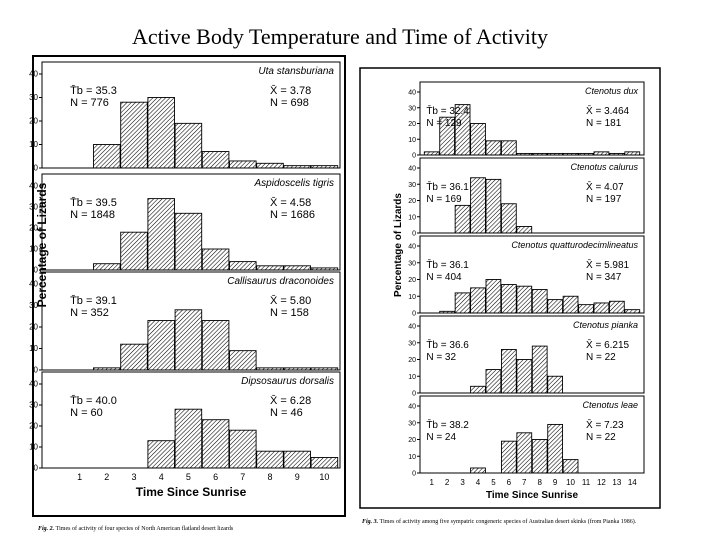  What do you see at coordinates (493, 482) in the screenshot?
I see `x-tick-label: 5` at bounding box center [493, 482].